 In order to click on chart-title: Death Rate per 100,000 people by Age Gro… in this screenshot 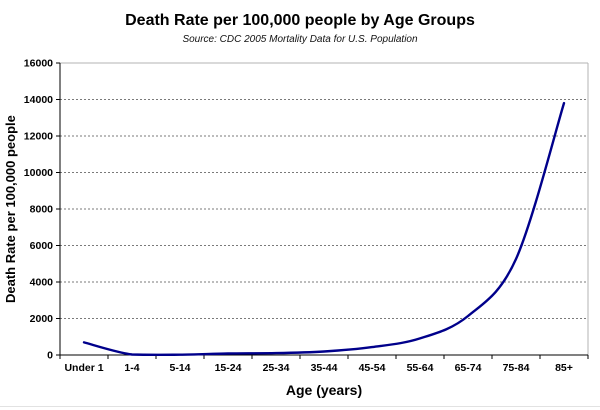, I will do `click(300, 20)`.